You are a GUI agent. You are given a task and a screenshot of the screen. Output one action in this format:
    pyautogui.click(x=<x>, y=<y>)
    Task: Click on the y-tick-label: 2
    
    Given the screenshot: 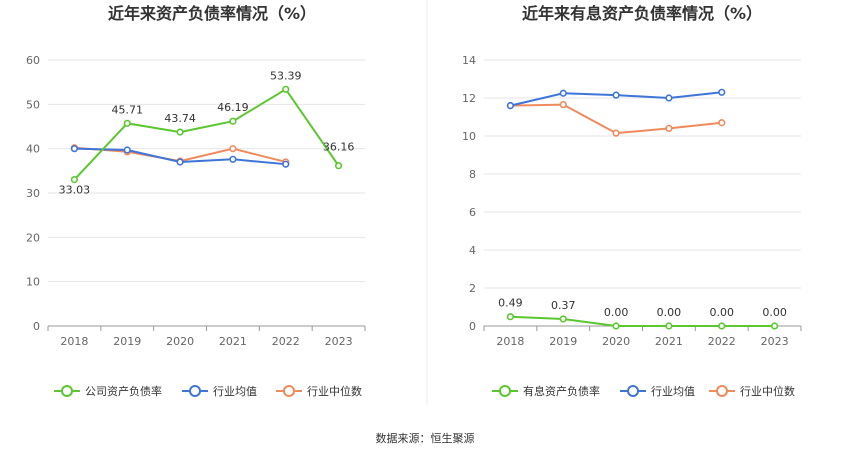 What is the action you would take?
    pyautogui.click(x=472, y=288)
    